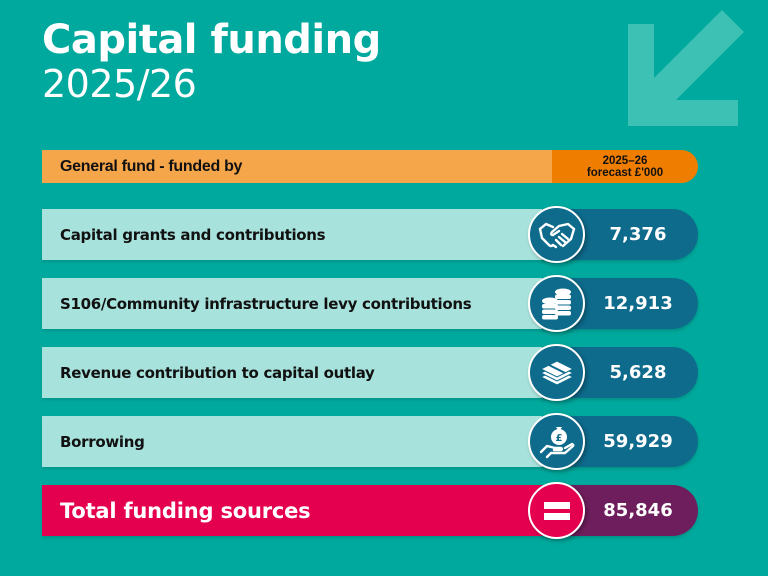 This screenshot has height=576, width=768. I want to click on table-row: Capital grants and contributions 7,376, so click(370, 234).